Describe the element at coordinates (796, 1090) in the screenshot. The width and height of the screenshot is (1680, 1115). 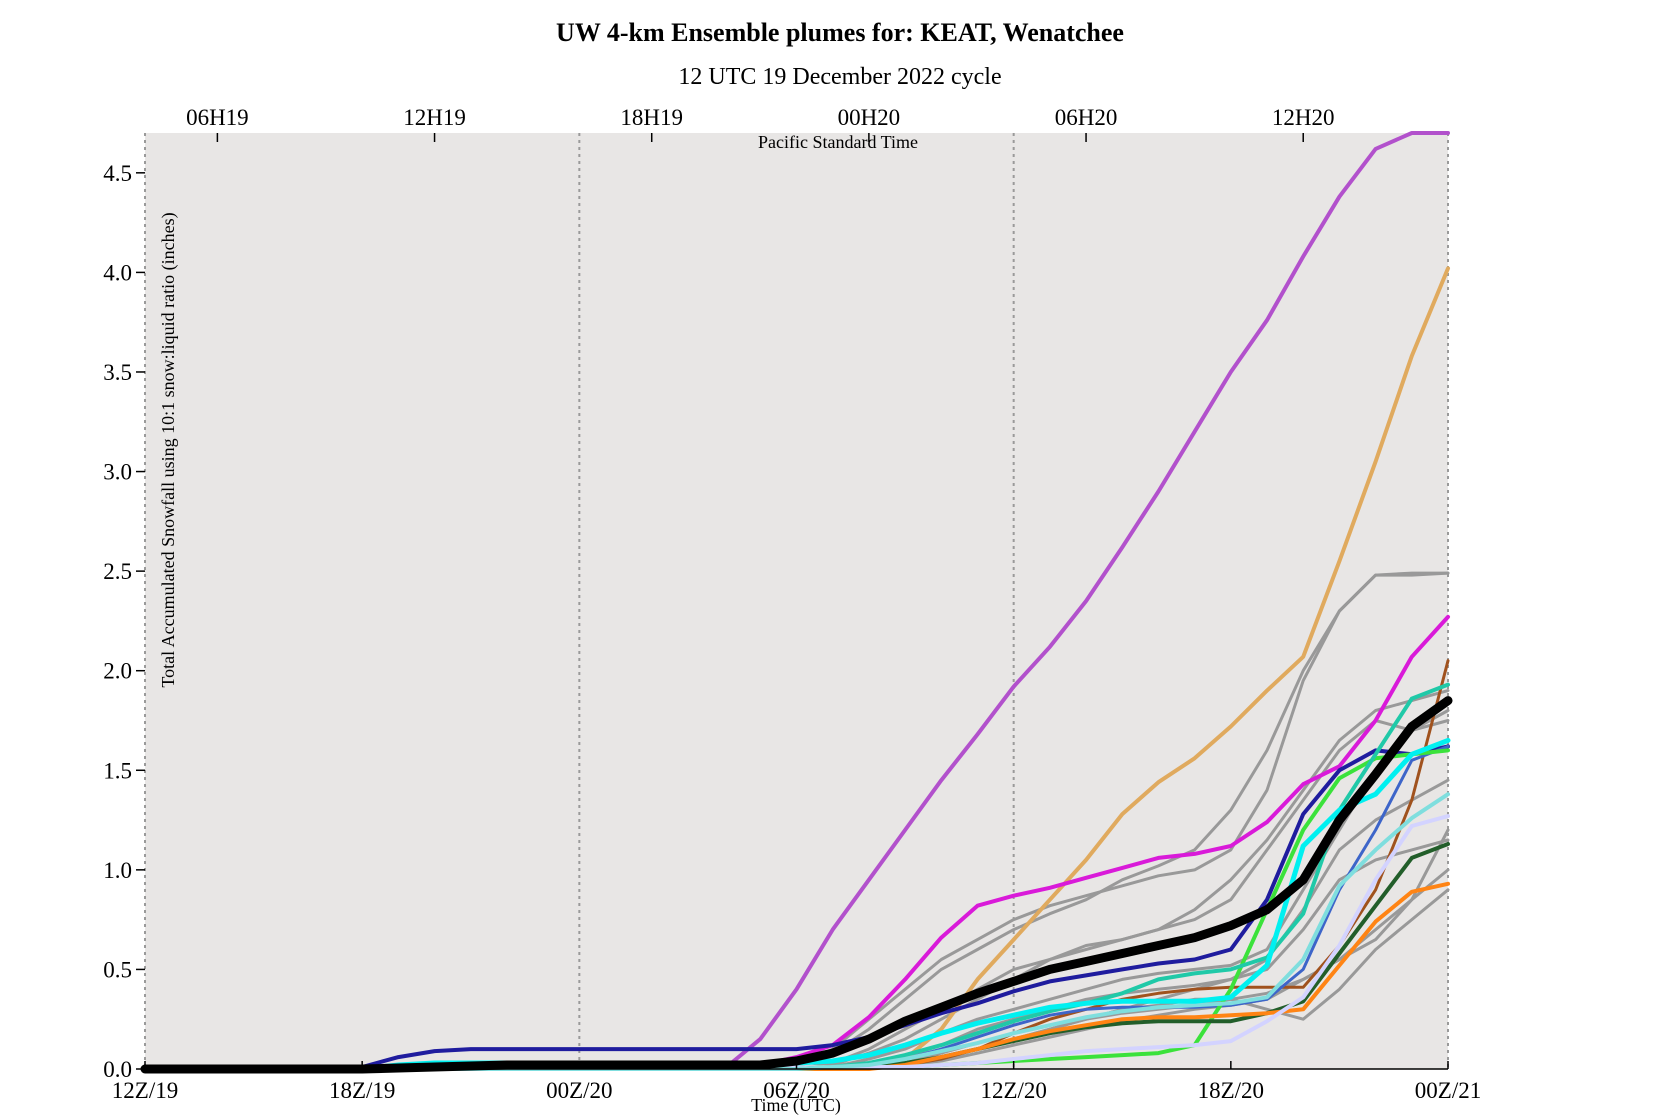
I see `x-tick-label-3: 06Z/20` at that location.